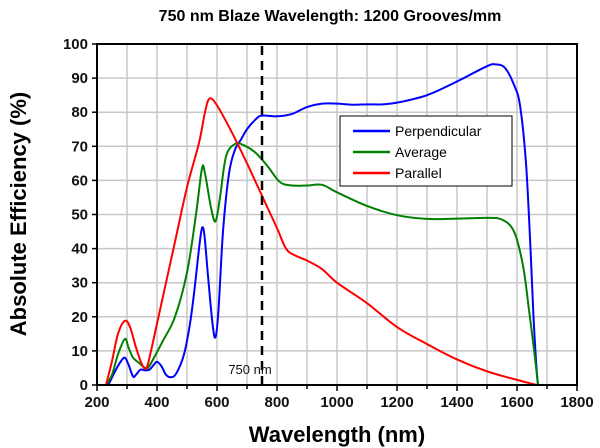  I want to click on chart-title: 750 nm Blaze Wavelength: 1200 Grooves/mm, so click(330, 16).